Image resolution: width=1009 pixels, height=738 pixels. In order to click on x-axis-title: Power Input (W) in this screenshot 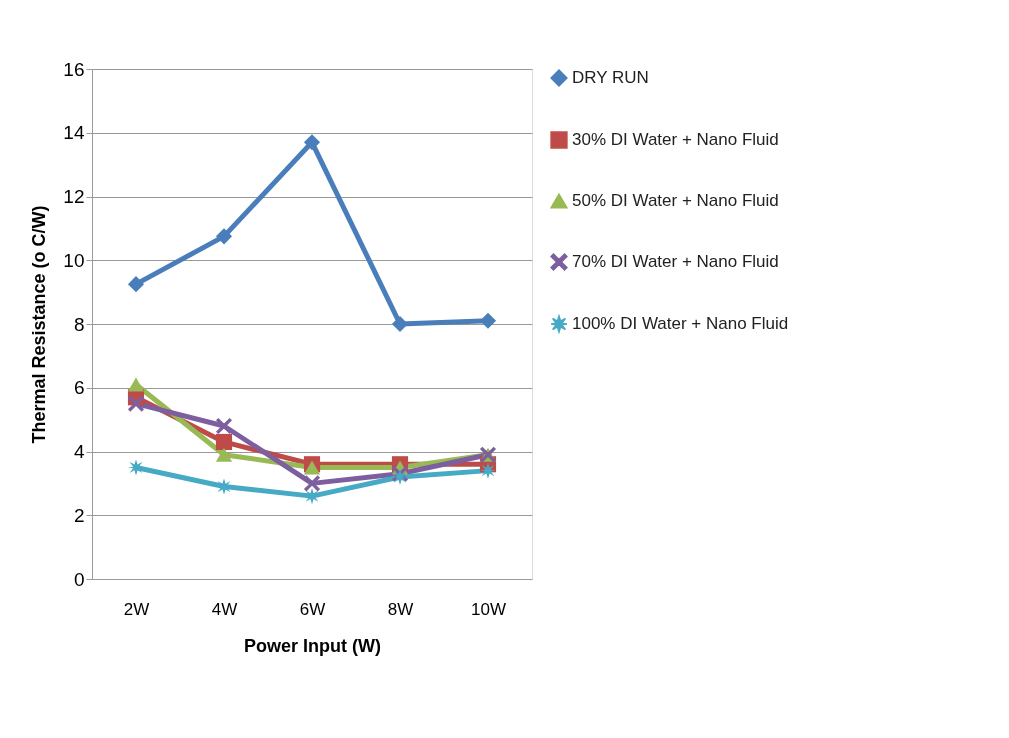, I will do `click(312, 645)`.